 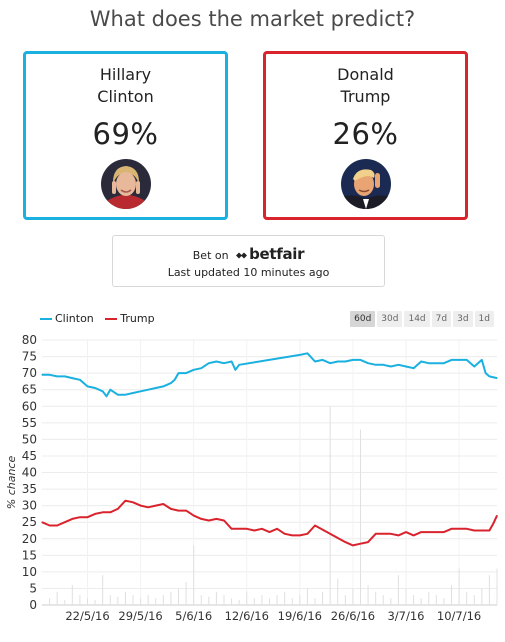 I want to click on y-tick-label: 0, so click(x=33, y=605).